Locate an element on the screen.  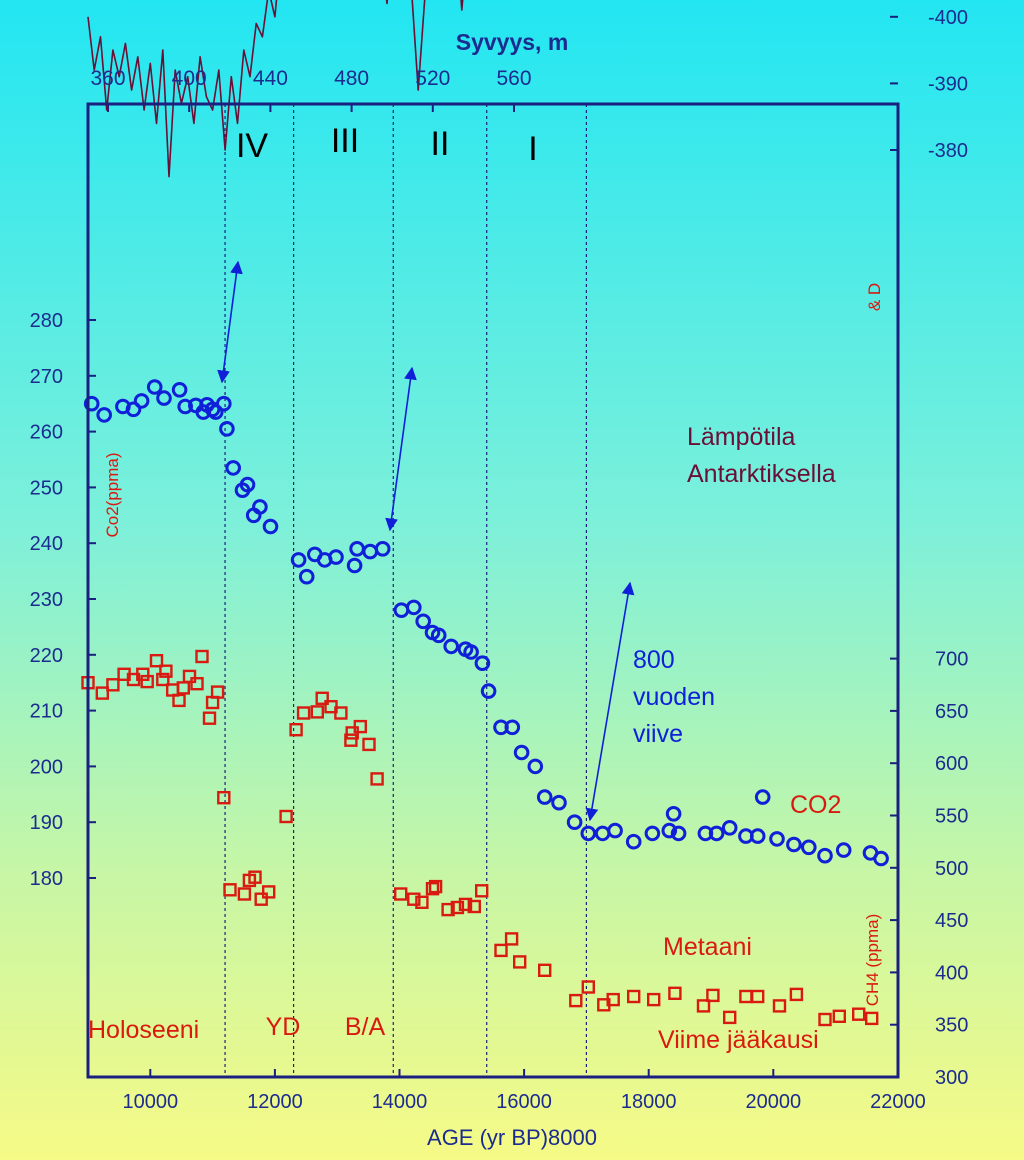
top-tick-label-5: 560 is located at coordinates (513, 78).